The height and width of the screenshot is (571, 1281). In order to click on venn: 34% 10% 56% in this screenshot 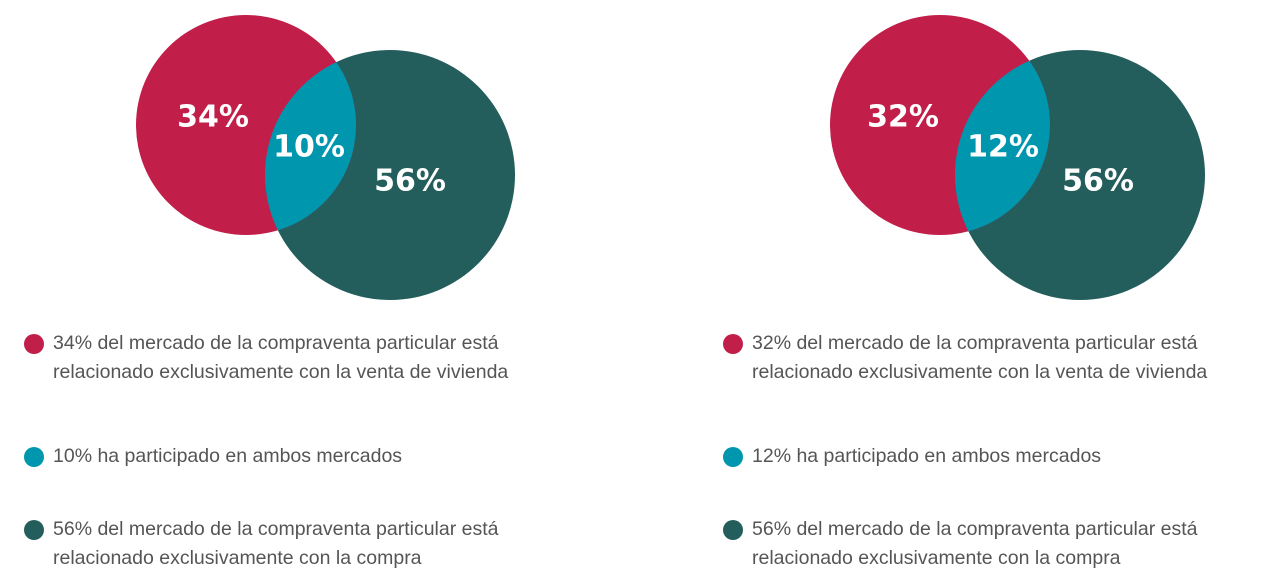, I will do `click(325, 157)`.